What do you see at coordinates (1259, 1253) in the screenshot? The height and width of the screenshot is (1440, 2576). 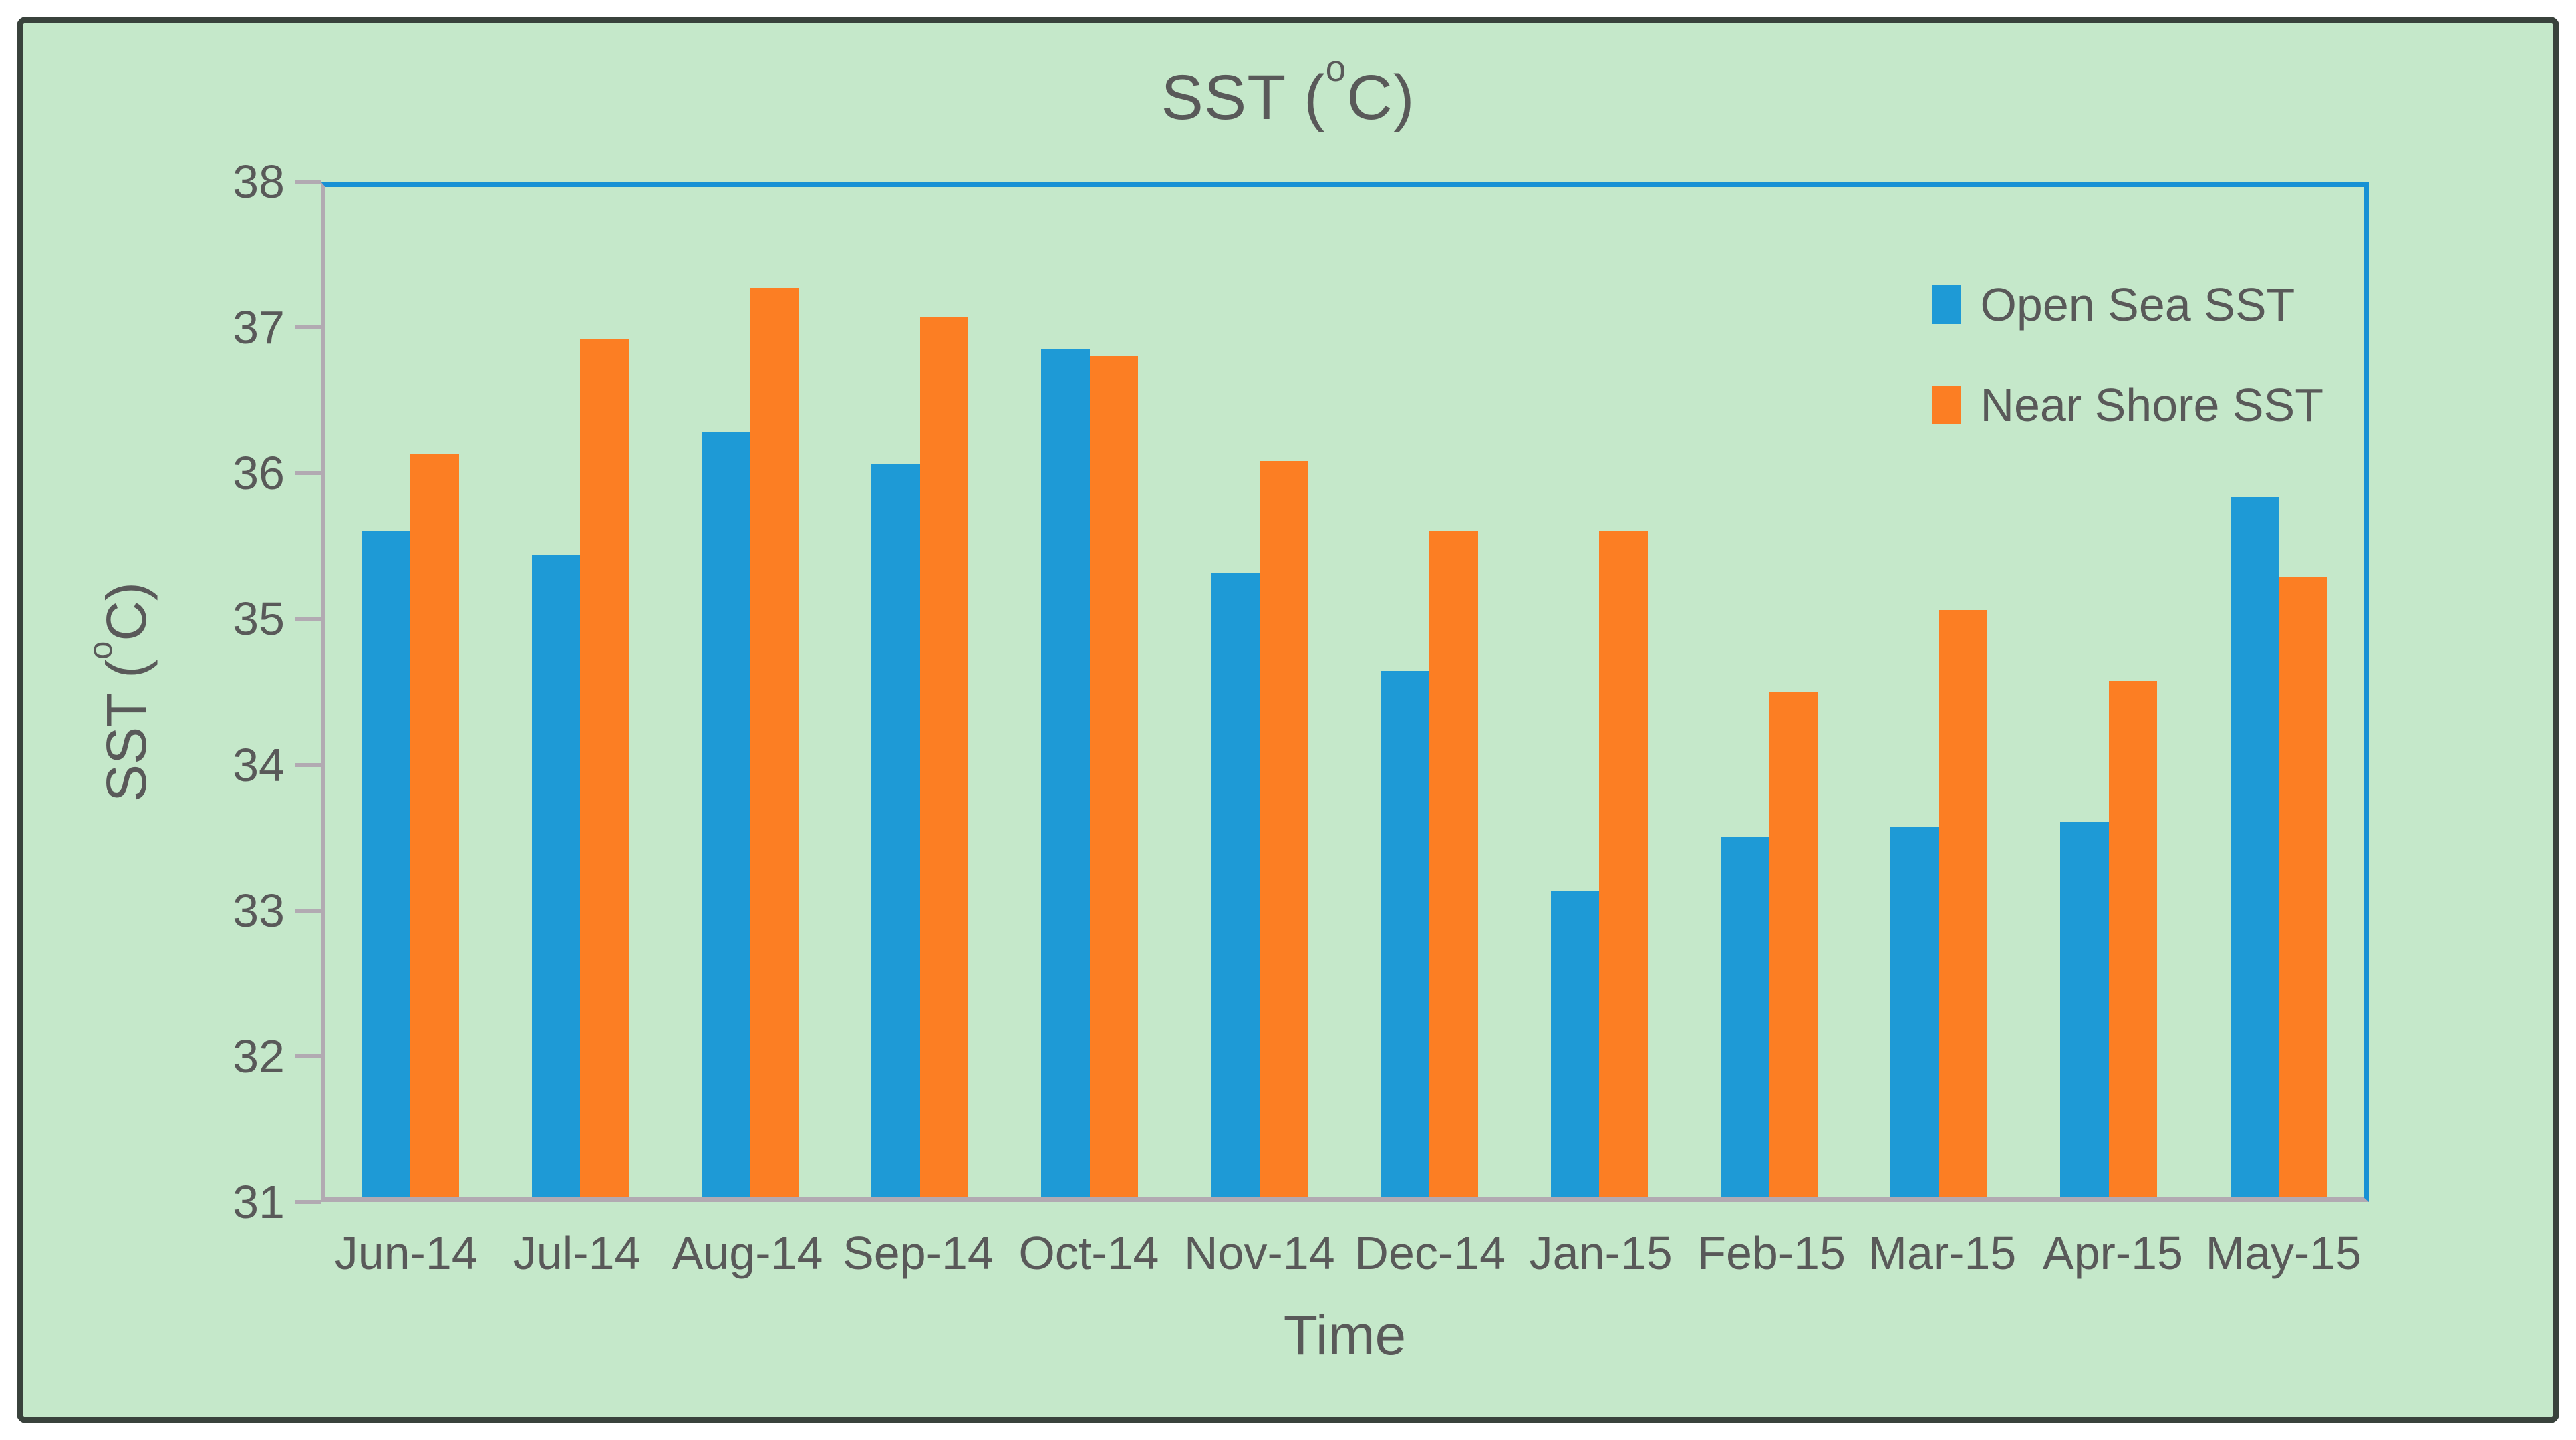 I see `x-tick-label: Nov-14` at bounding box center [1259, 1253].